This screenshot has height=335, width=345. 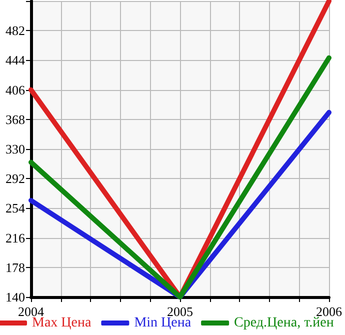 What do you see at coordinates (16, 238) in the screenshot?
I see `y-tick-label: 216` at bounding box center [16, 238].